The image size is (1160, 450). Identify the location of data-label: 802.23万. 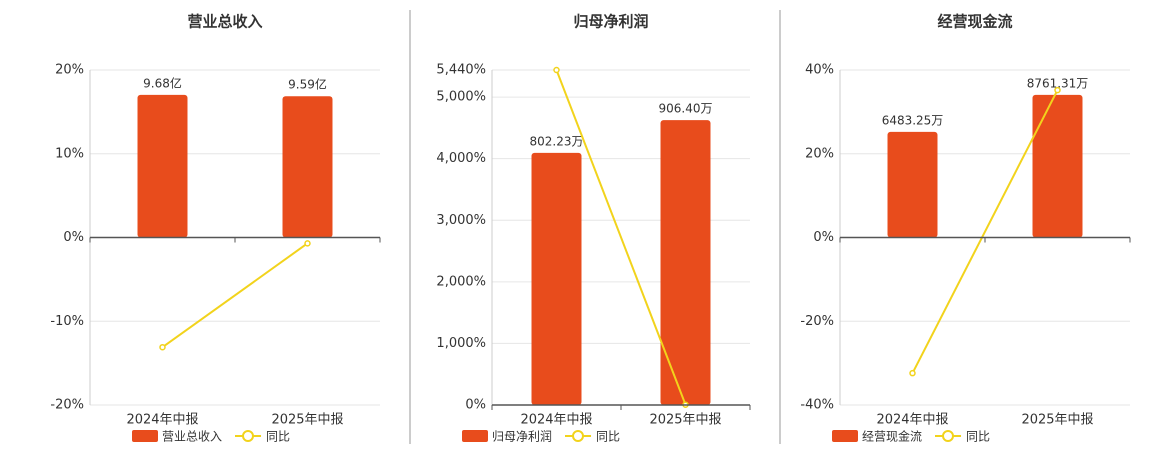
(557, 141).